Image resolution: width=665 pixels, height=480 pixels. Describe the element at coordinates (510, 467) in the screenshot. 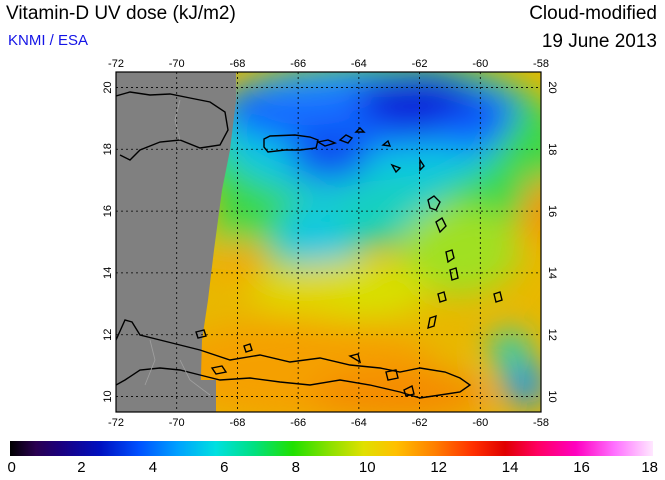

I see `colorbar-tick-label: 14` at that location.